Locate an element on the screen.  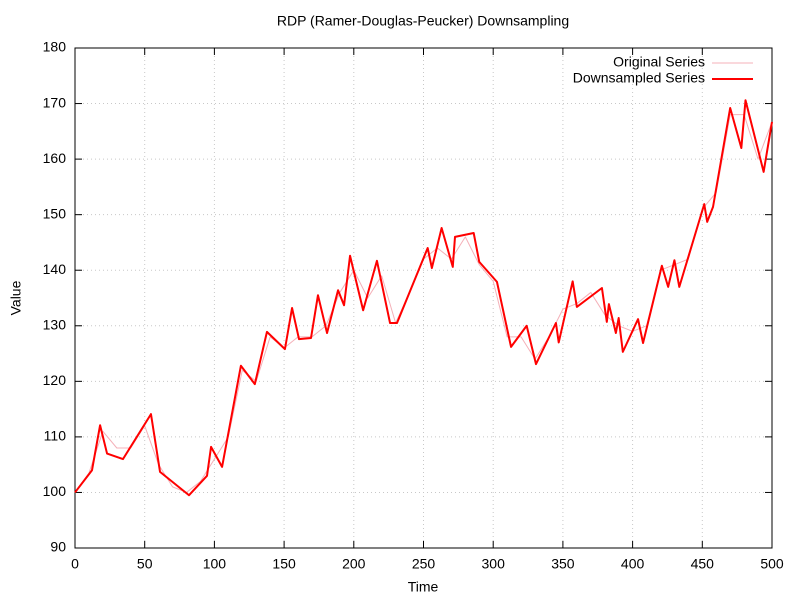
x-tick-label: 50 is located at coordinates (145, 564).